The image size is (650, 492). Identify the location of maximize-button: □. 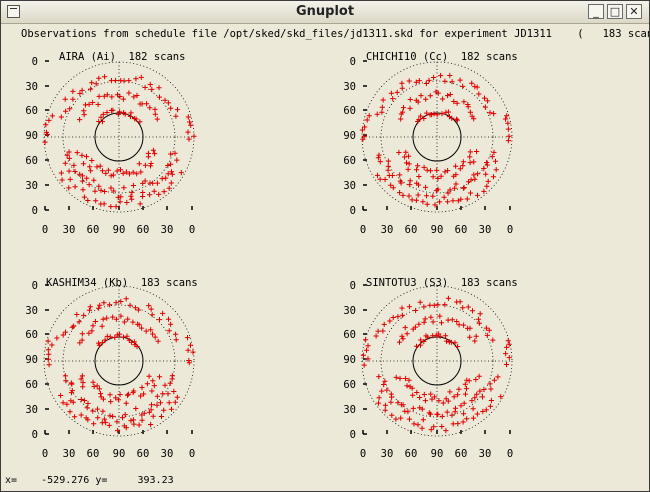
(615, 11).